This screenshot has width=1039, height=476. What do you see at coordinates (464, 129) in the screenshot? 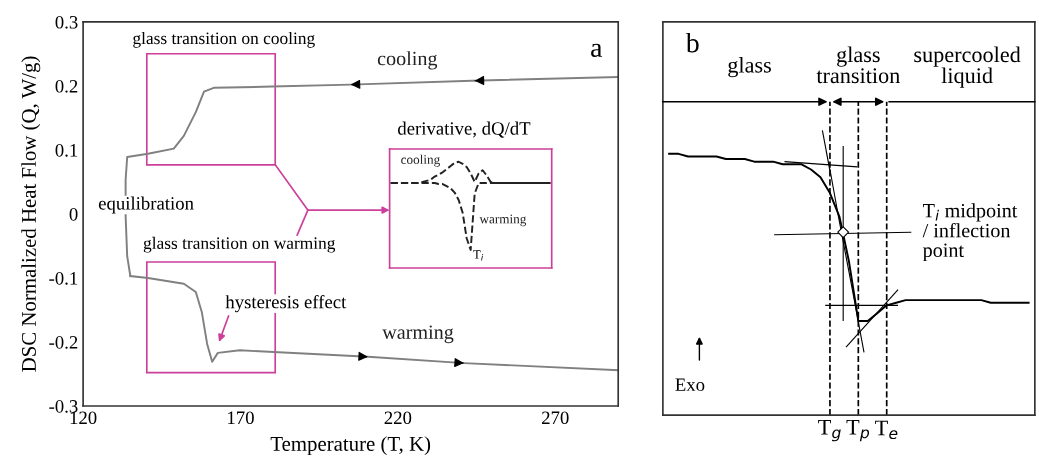
I see `annotation: derivative, dQ/dT` at bounding box center [464, 129].